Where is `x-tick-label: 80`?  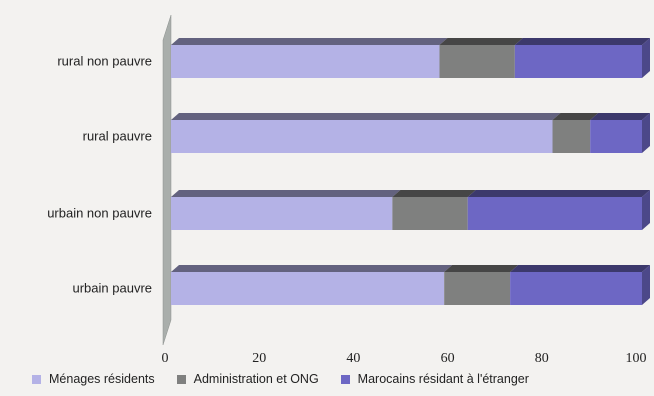
x-tick-label: 80 is located at coordinates (542, 358).